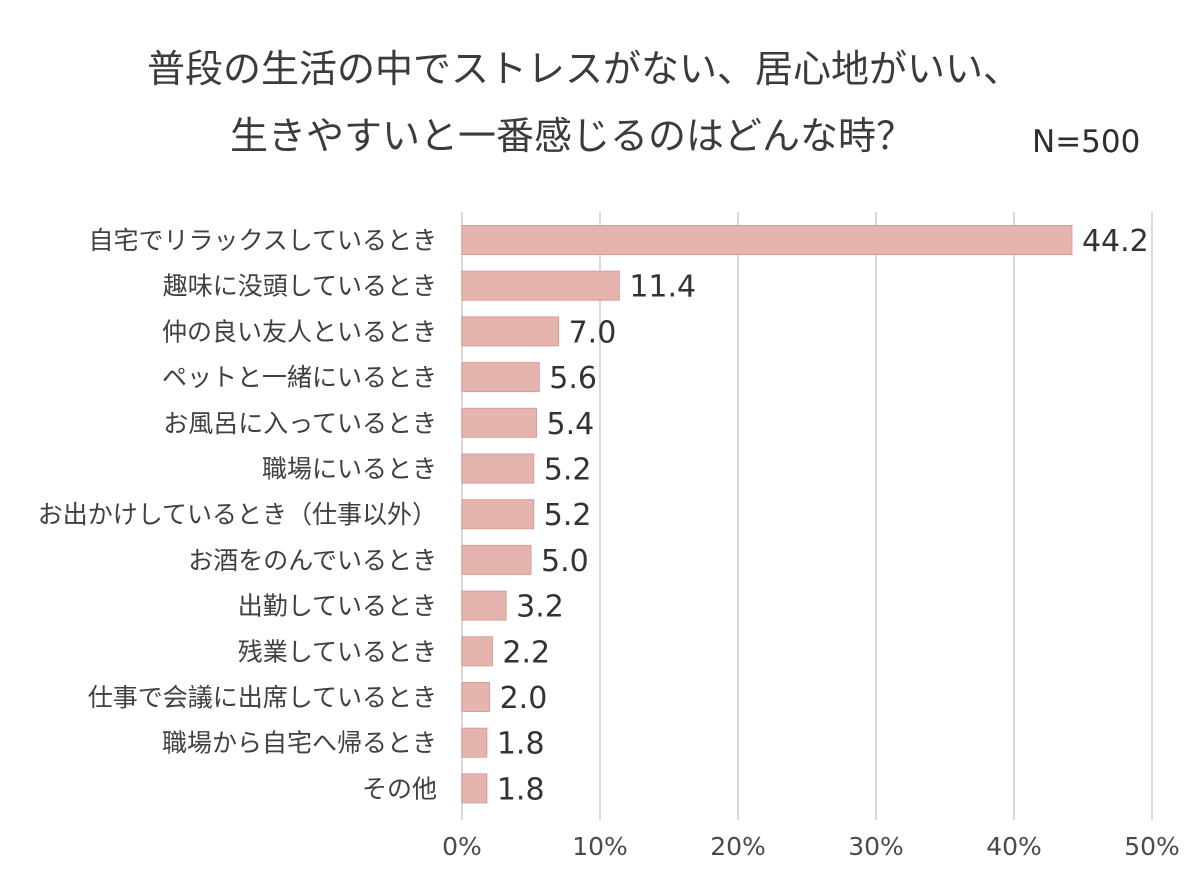 The width and height of the screenshot is (1200, 872). Describe the element at coordinates (568, 515) in the screenshot. I see `value-label-6: 5.2` at that location.